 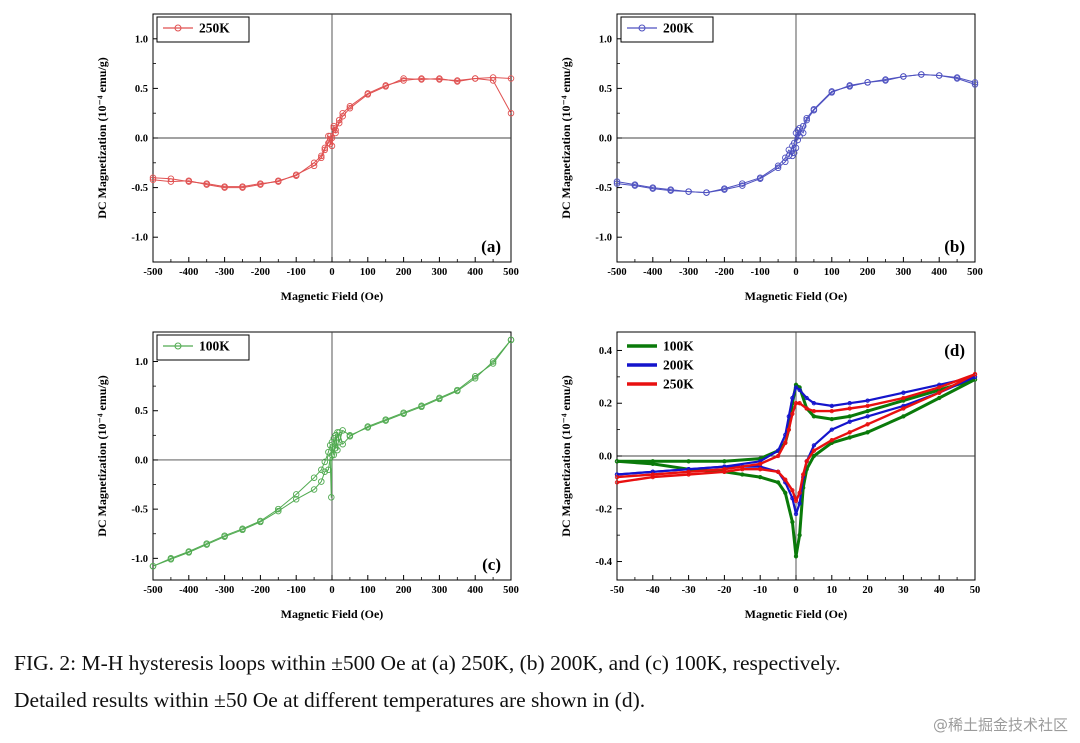 What do you see at coordinates (491, 564) in the screenshot?
I see `svg-text: (c)` at bounding box center [491, 564].